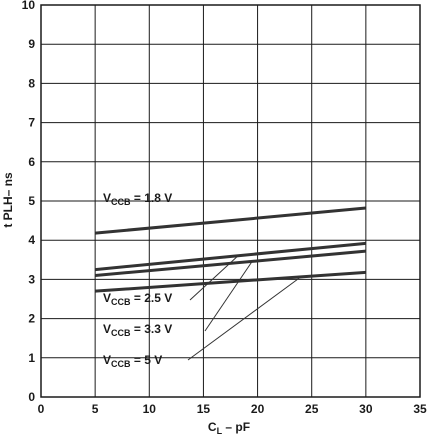 The image size is (429, 438). What do you see at coordinates (312, 409) in the screenshot?
I see `x-tick-label-5: 25` at bounding box center [312, 409].